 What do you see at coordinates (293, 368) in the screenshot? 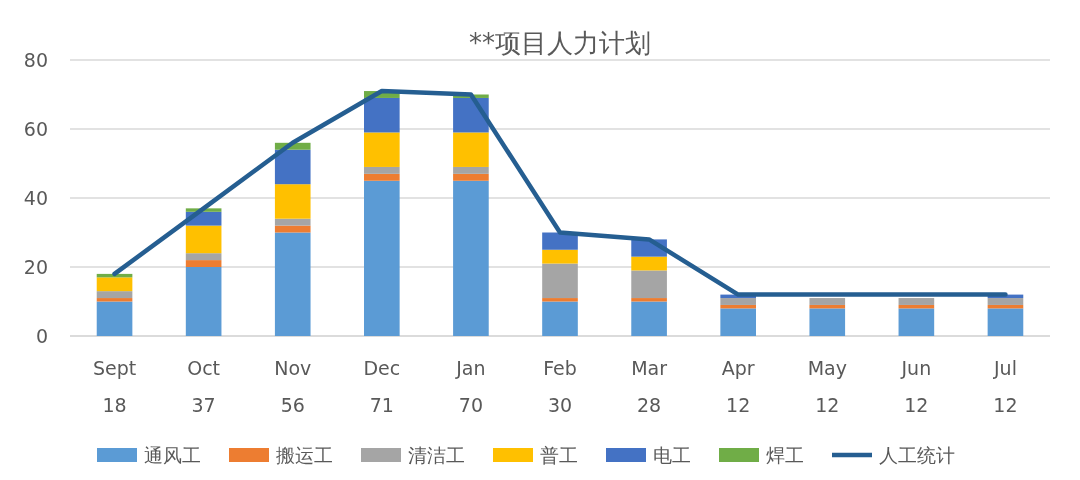
I see `x-tick-label: Nov` at bounding box center [293, 368].